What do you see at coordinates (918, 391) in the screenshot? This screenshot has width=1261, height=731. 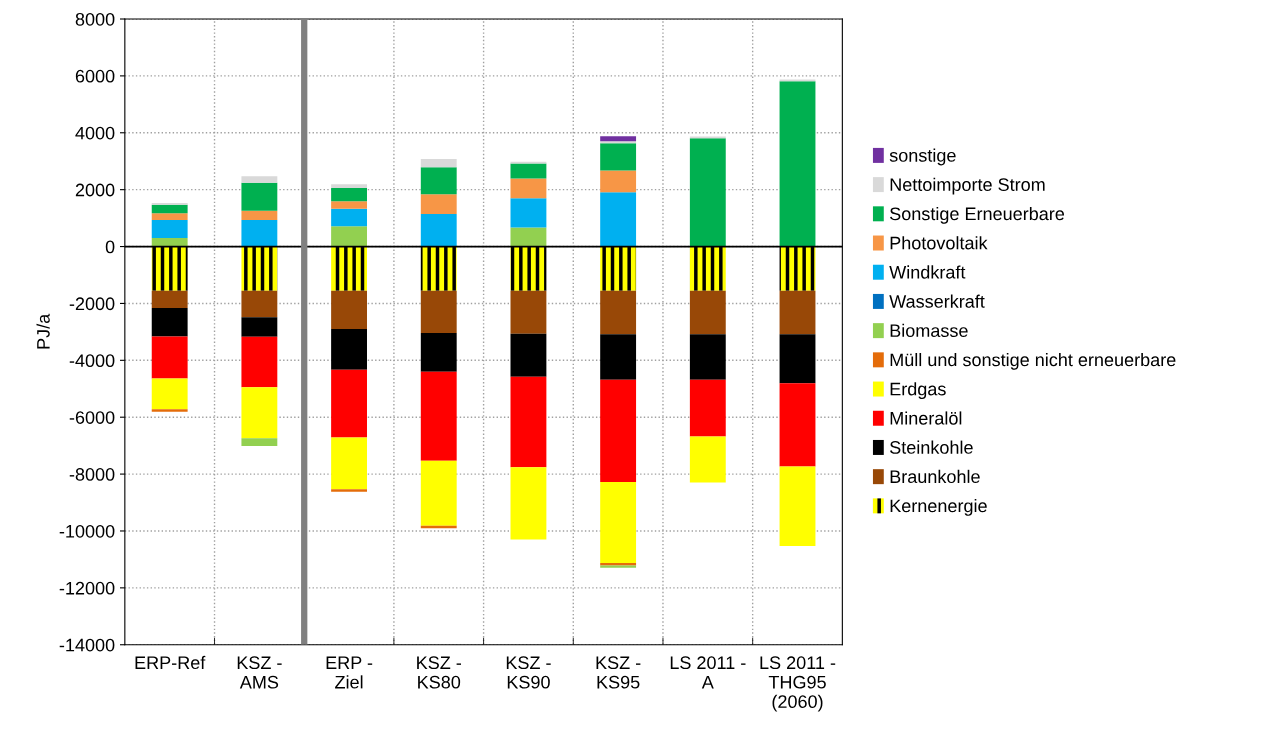 I see `legend-label: Erdgas` at bounding box center [918, 391].